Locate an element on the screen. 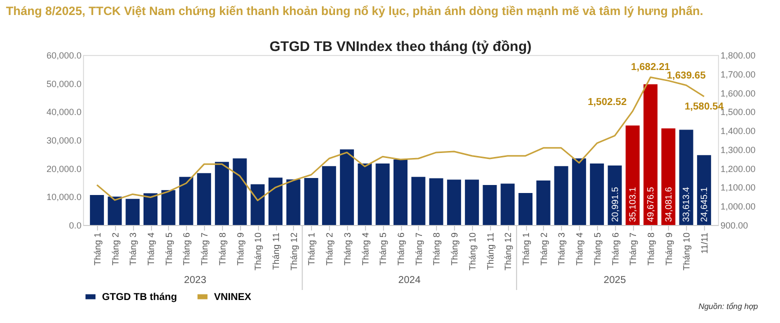 Image resolution: width=780 pixels, height=323 pixels. y2-tick-label: 1,000.00 is located at coordinates (738, 207).